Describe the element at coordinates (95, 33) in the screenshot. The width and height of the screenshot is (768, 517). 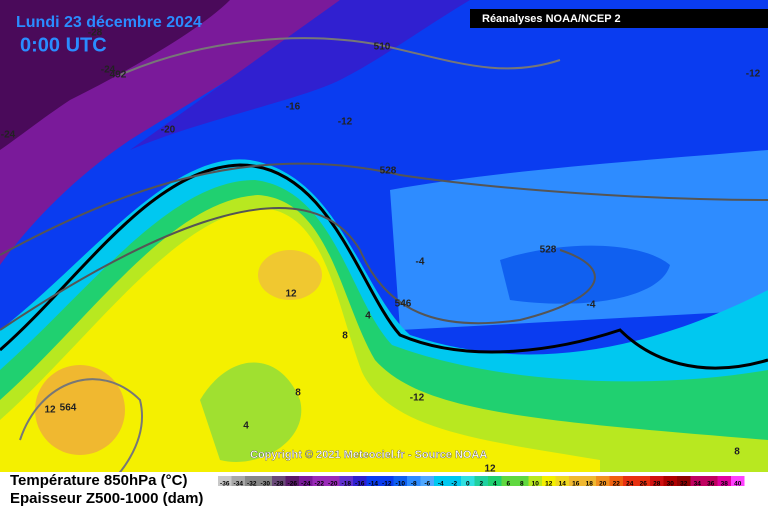
I see `contour-label: -28` at that location.